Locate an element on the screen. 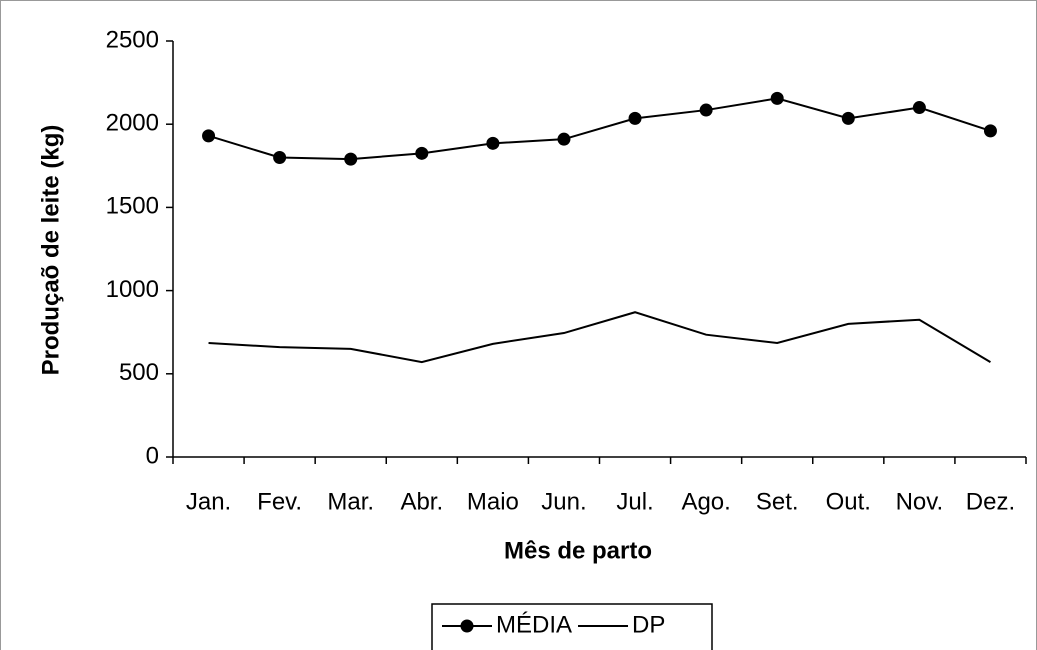 This screenshot has width=1037, height=650. x-tick-label: Fev. is located at coordinates (279, 501).